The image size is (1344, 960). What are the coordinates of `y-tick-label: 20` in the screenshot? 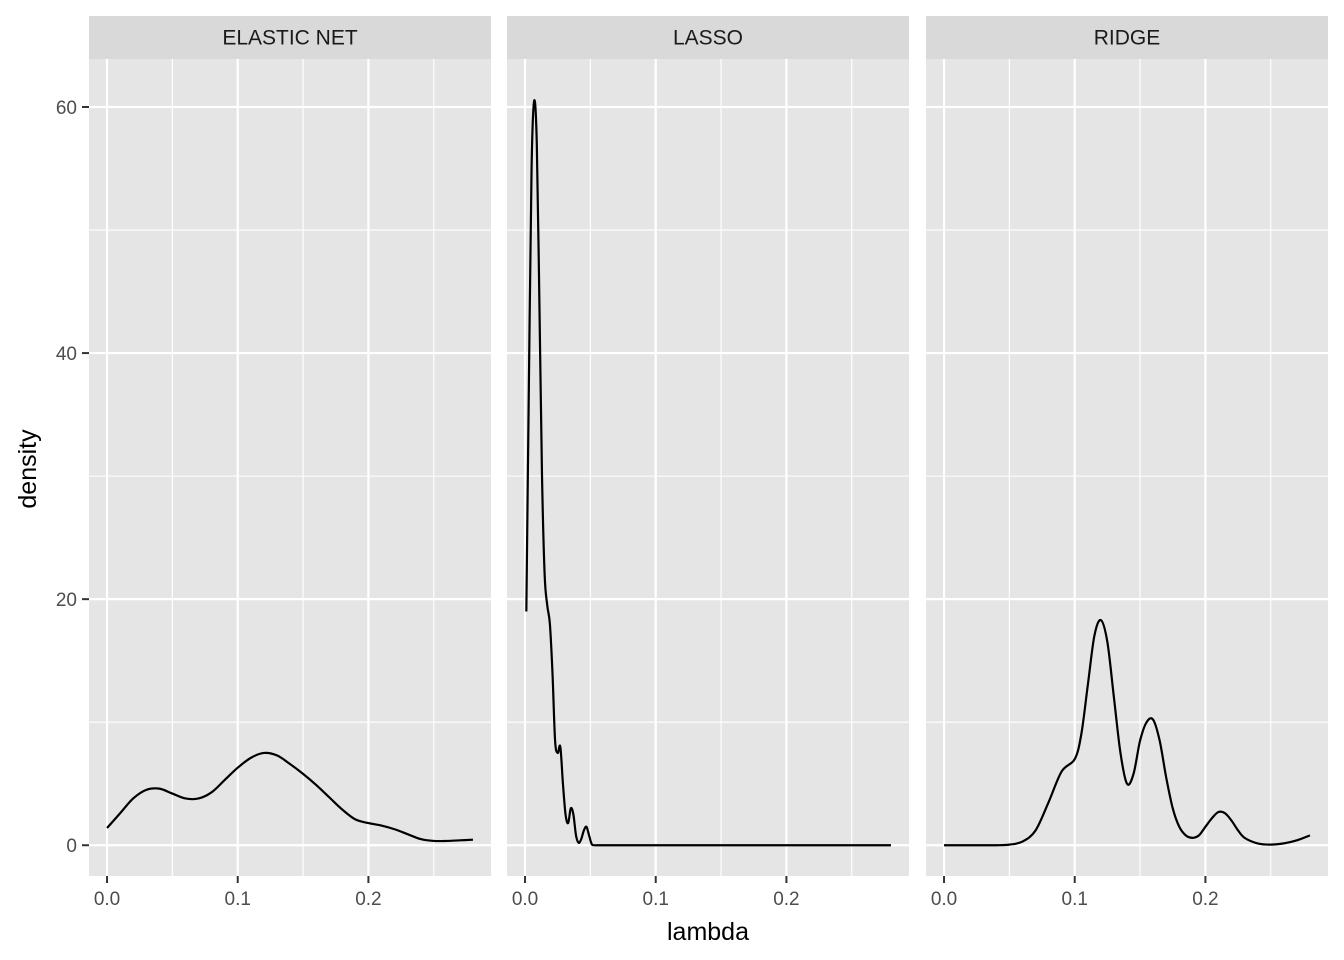 It's located at (66, 600).